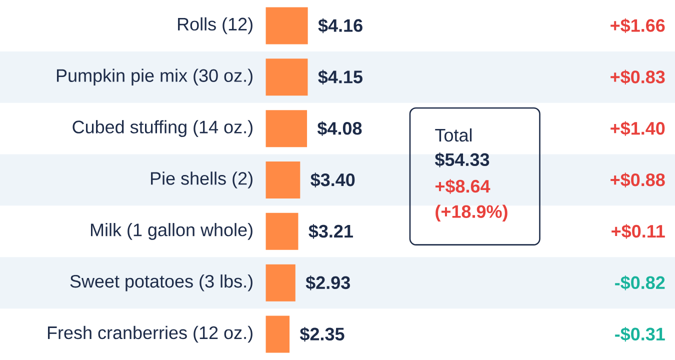 Image resolution: width=675 pixels, height=360 pixels. I want to click on data-label: $4.16, so click(340, 26).